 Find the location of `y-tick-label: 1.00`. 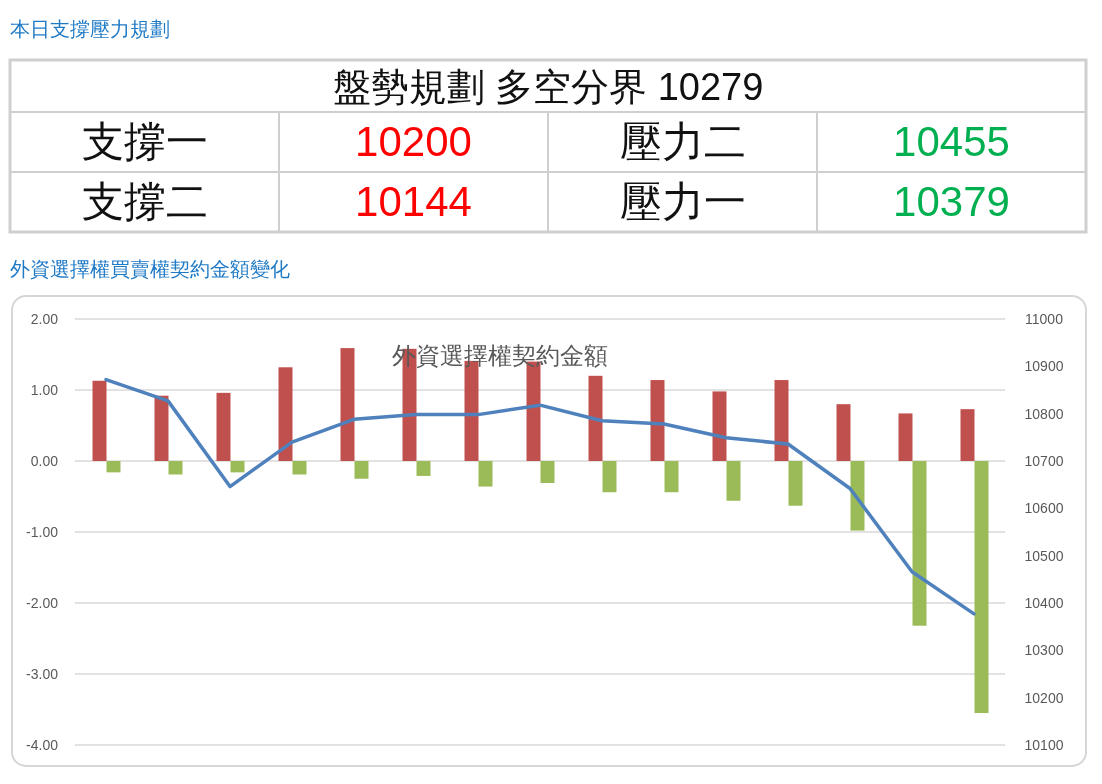

y-tick-label: 1.00 is located at coordinates (44, 390).